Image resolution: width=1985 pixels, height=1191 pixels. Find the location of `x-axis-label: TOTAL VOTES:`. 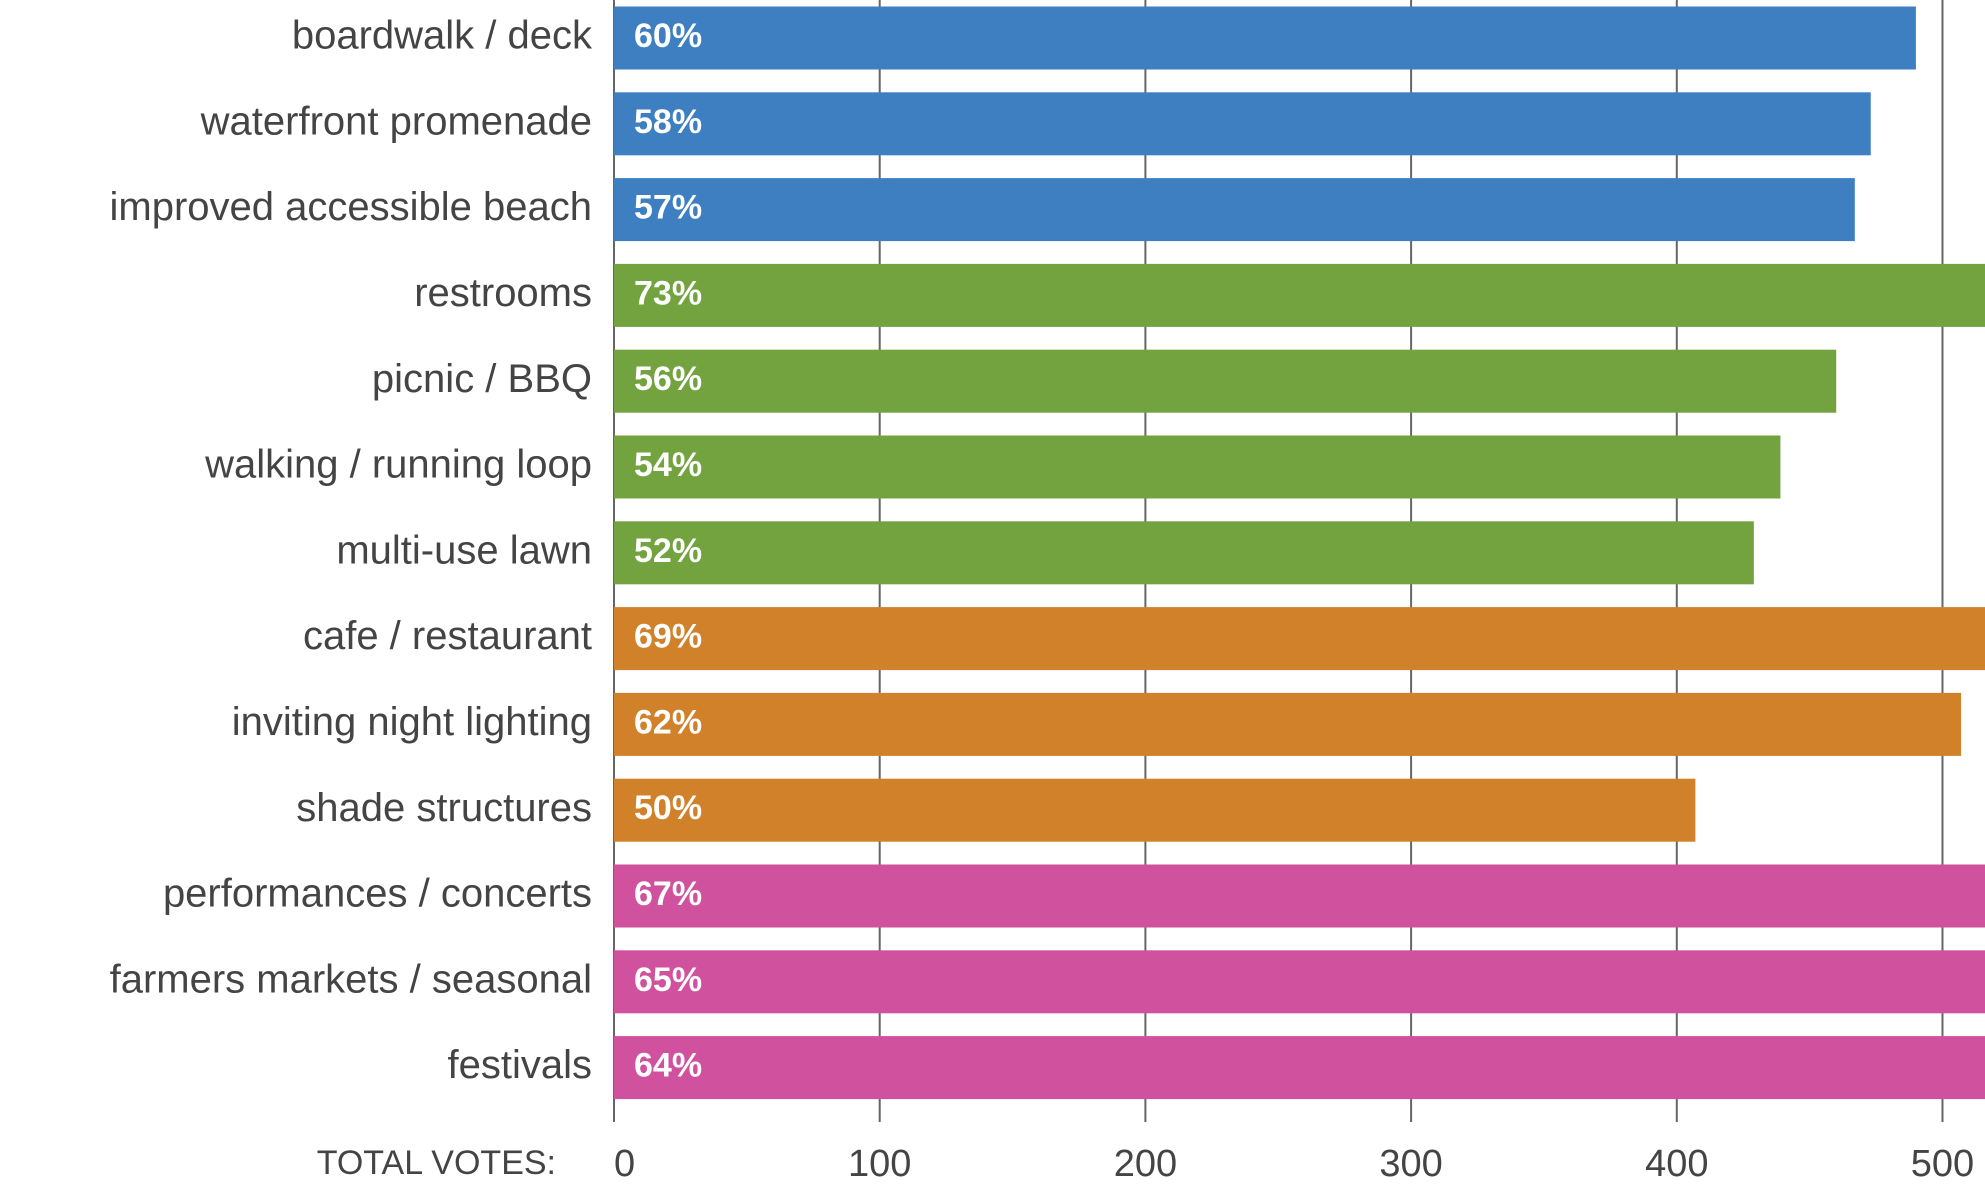

x-axis-label: TOTAL VOTES: is located at coordinates (436, 1163).